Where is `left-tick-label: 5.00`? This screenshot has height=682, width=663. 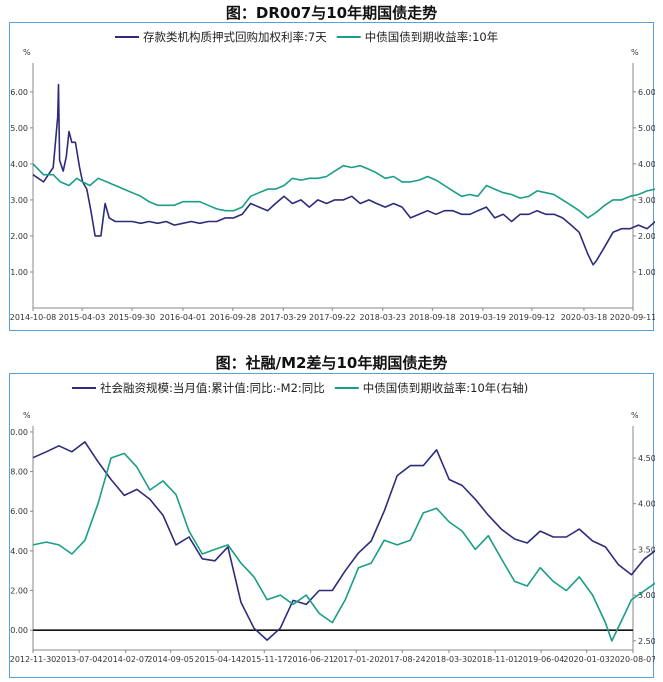 left-tick-label: 5.00 is located at coordinates (19, 128).